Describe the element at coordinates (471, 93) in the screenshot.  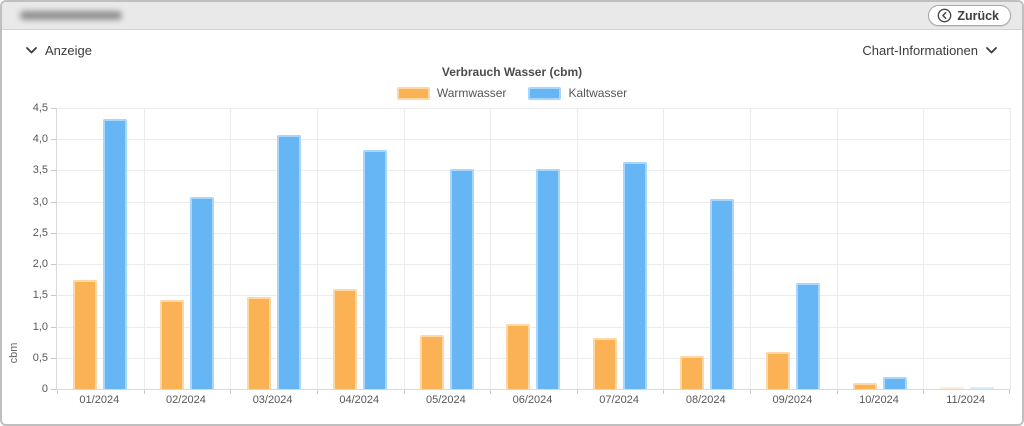
I see `legend-label: Warmwasser` at that location.